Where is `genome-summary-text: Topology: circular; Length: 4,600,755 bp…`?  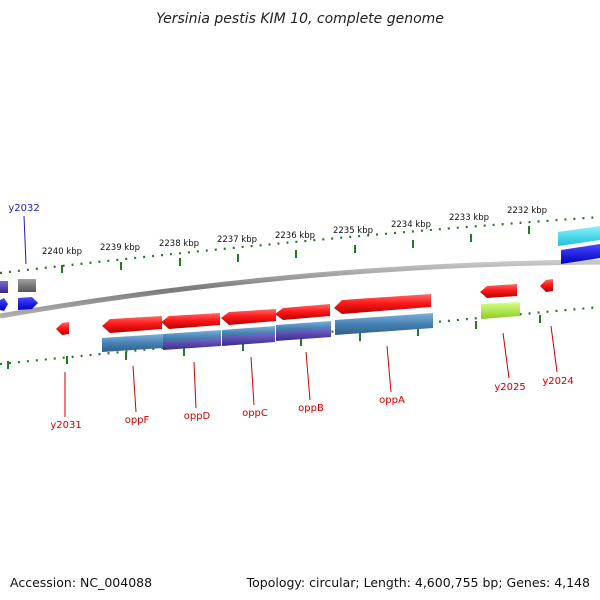 genome-summary-text: Topology: circular; Length: 4,600,755 bp… is located at coordinates (418, 582).